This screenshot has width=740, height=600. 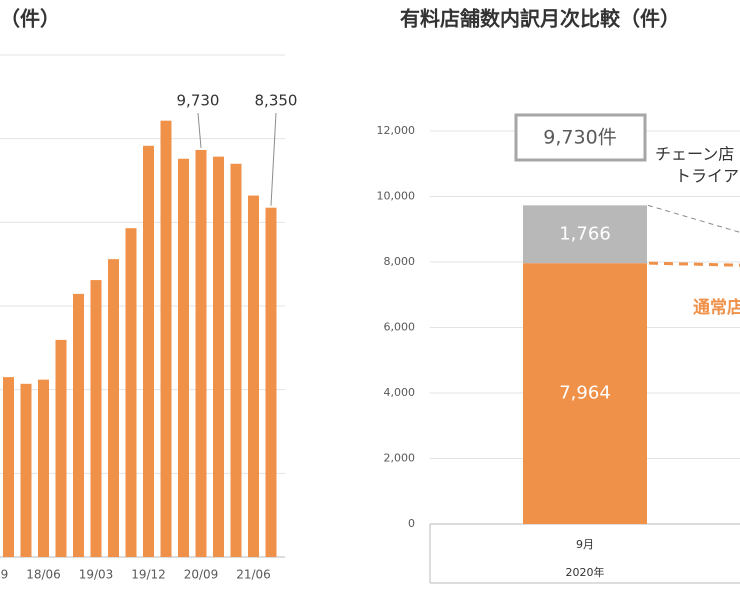 What do you see at coordinates (198, 101) in the screenshot?
I see `value-label: 9,730` at bounding box center [198, 101].